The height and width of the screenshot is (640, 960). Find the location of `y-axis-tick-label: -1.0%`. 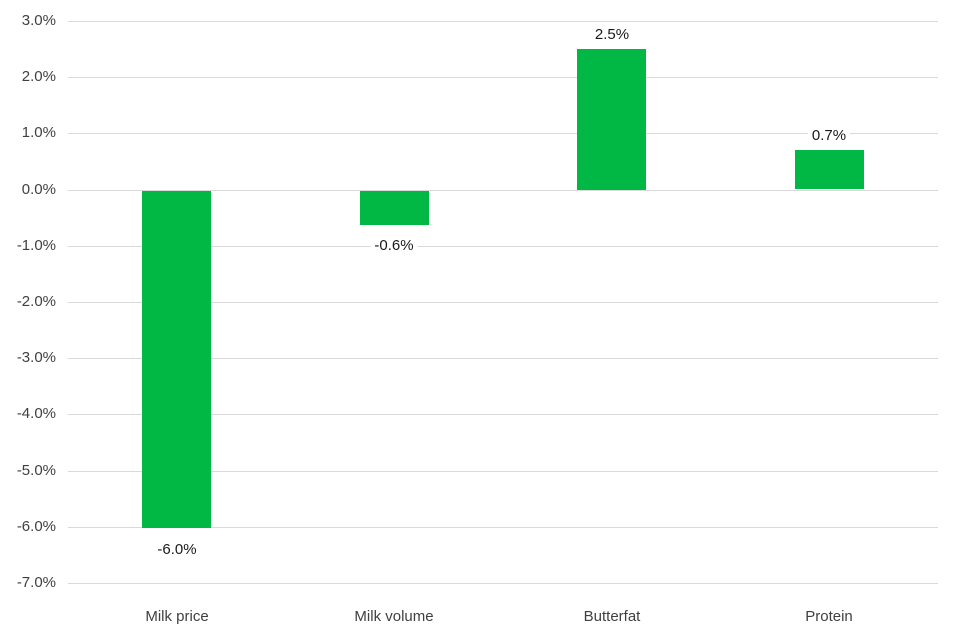

y-axis-tick-label: -1.0% is located at coordinates (36, 245).